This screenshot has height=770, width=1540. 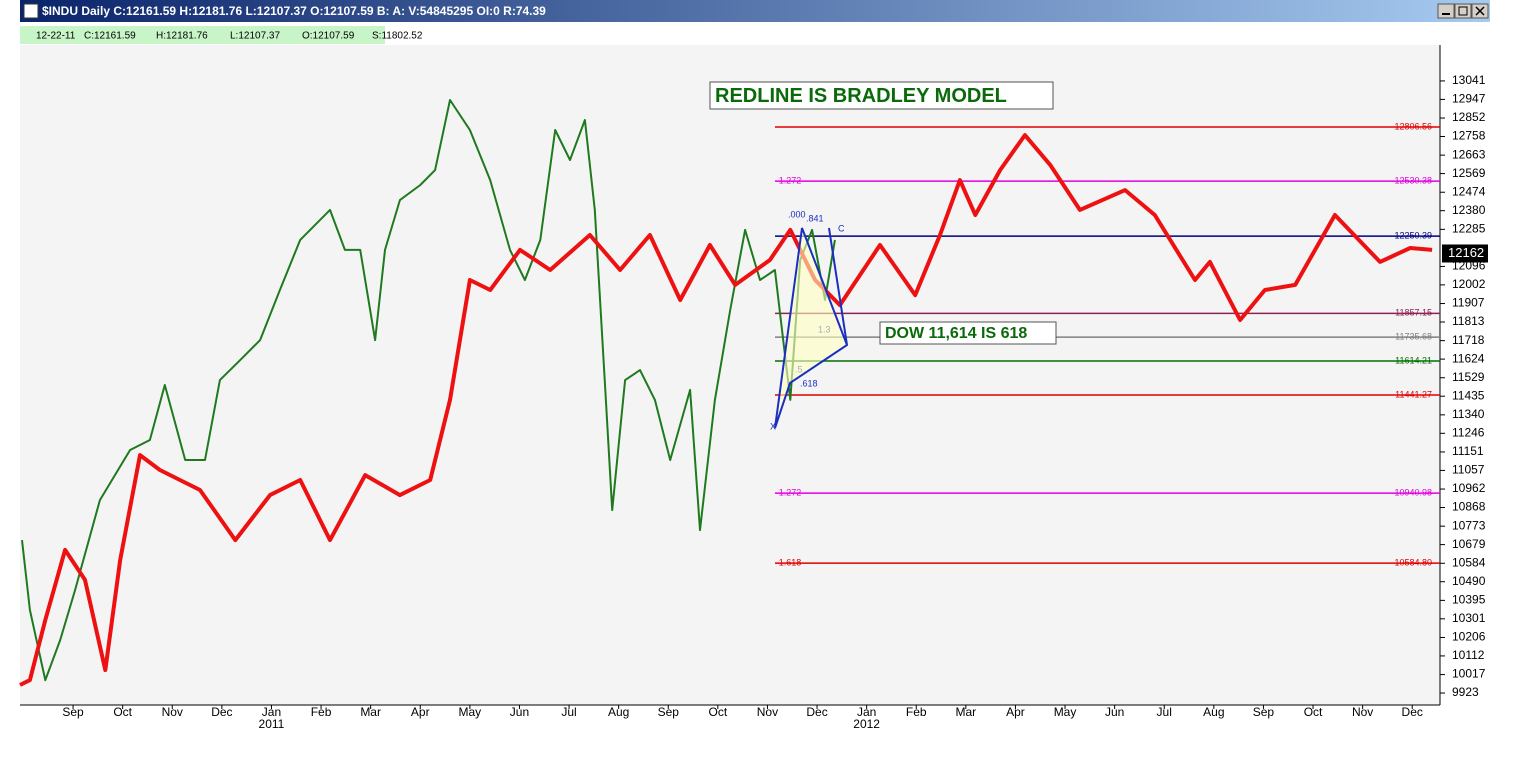 What do you see at coordinates (1469, 618) in the screenshot?
I see `y-tick-label: 10301` at bounding box center [1469, 618].